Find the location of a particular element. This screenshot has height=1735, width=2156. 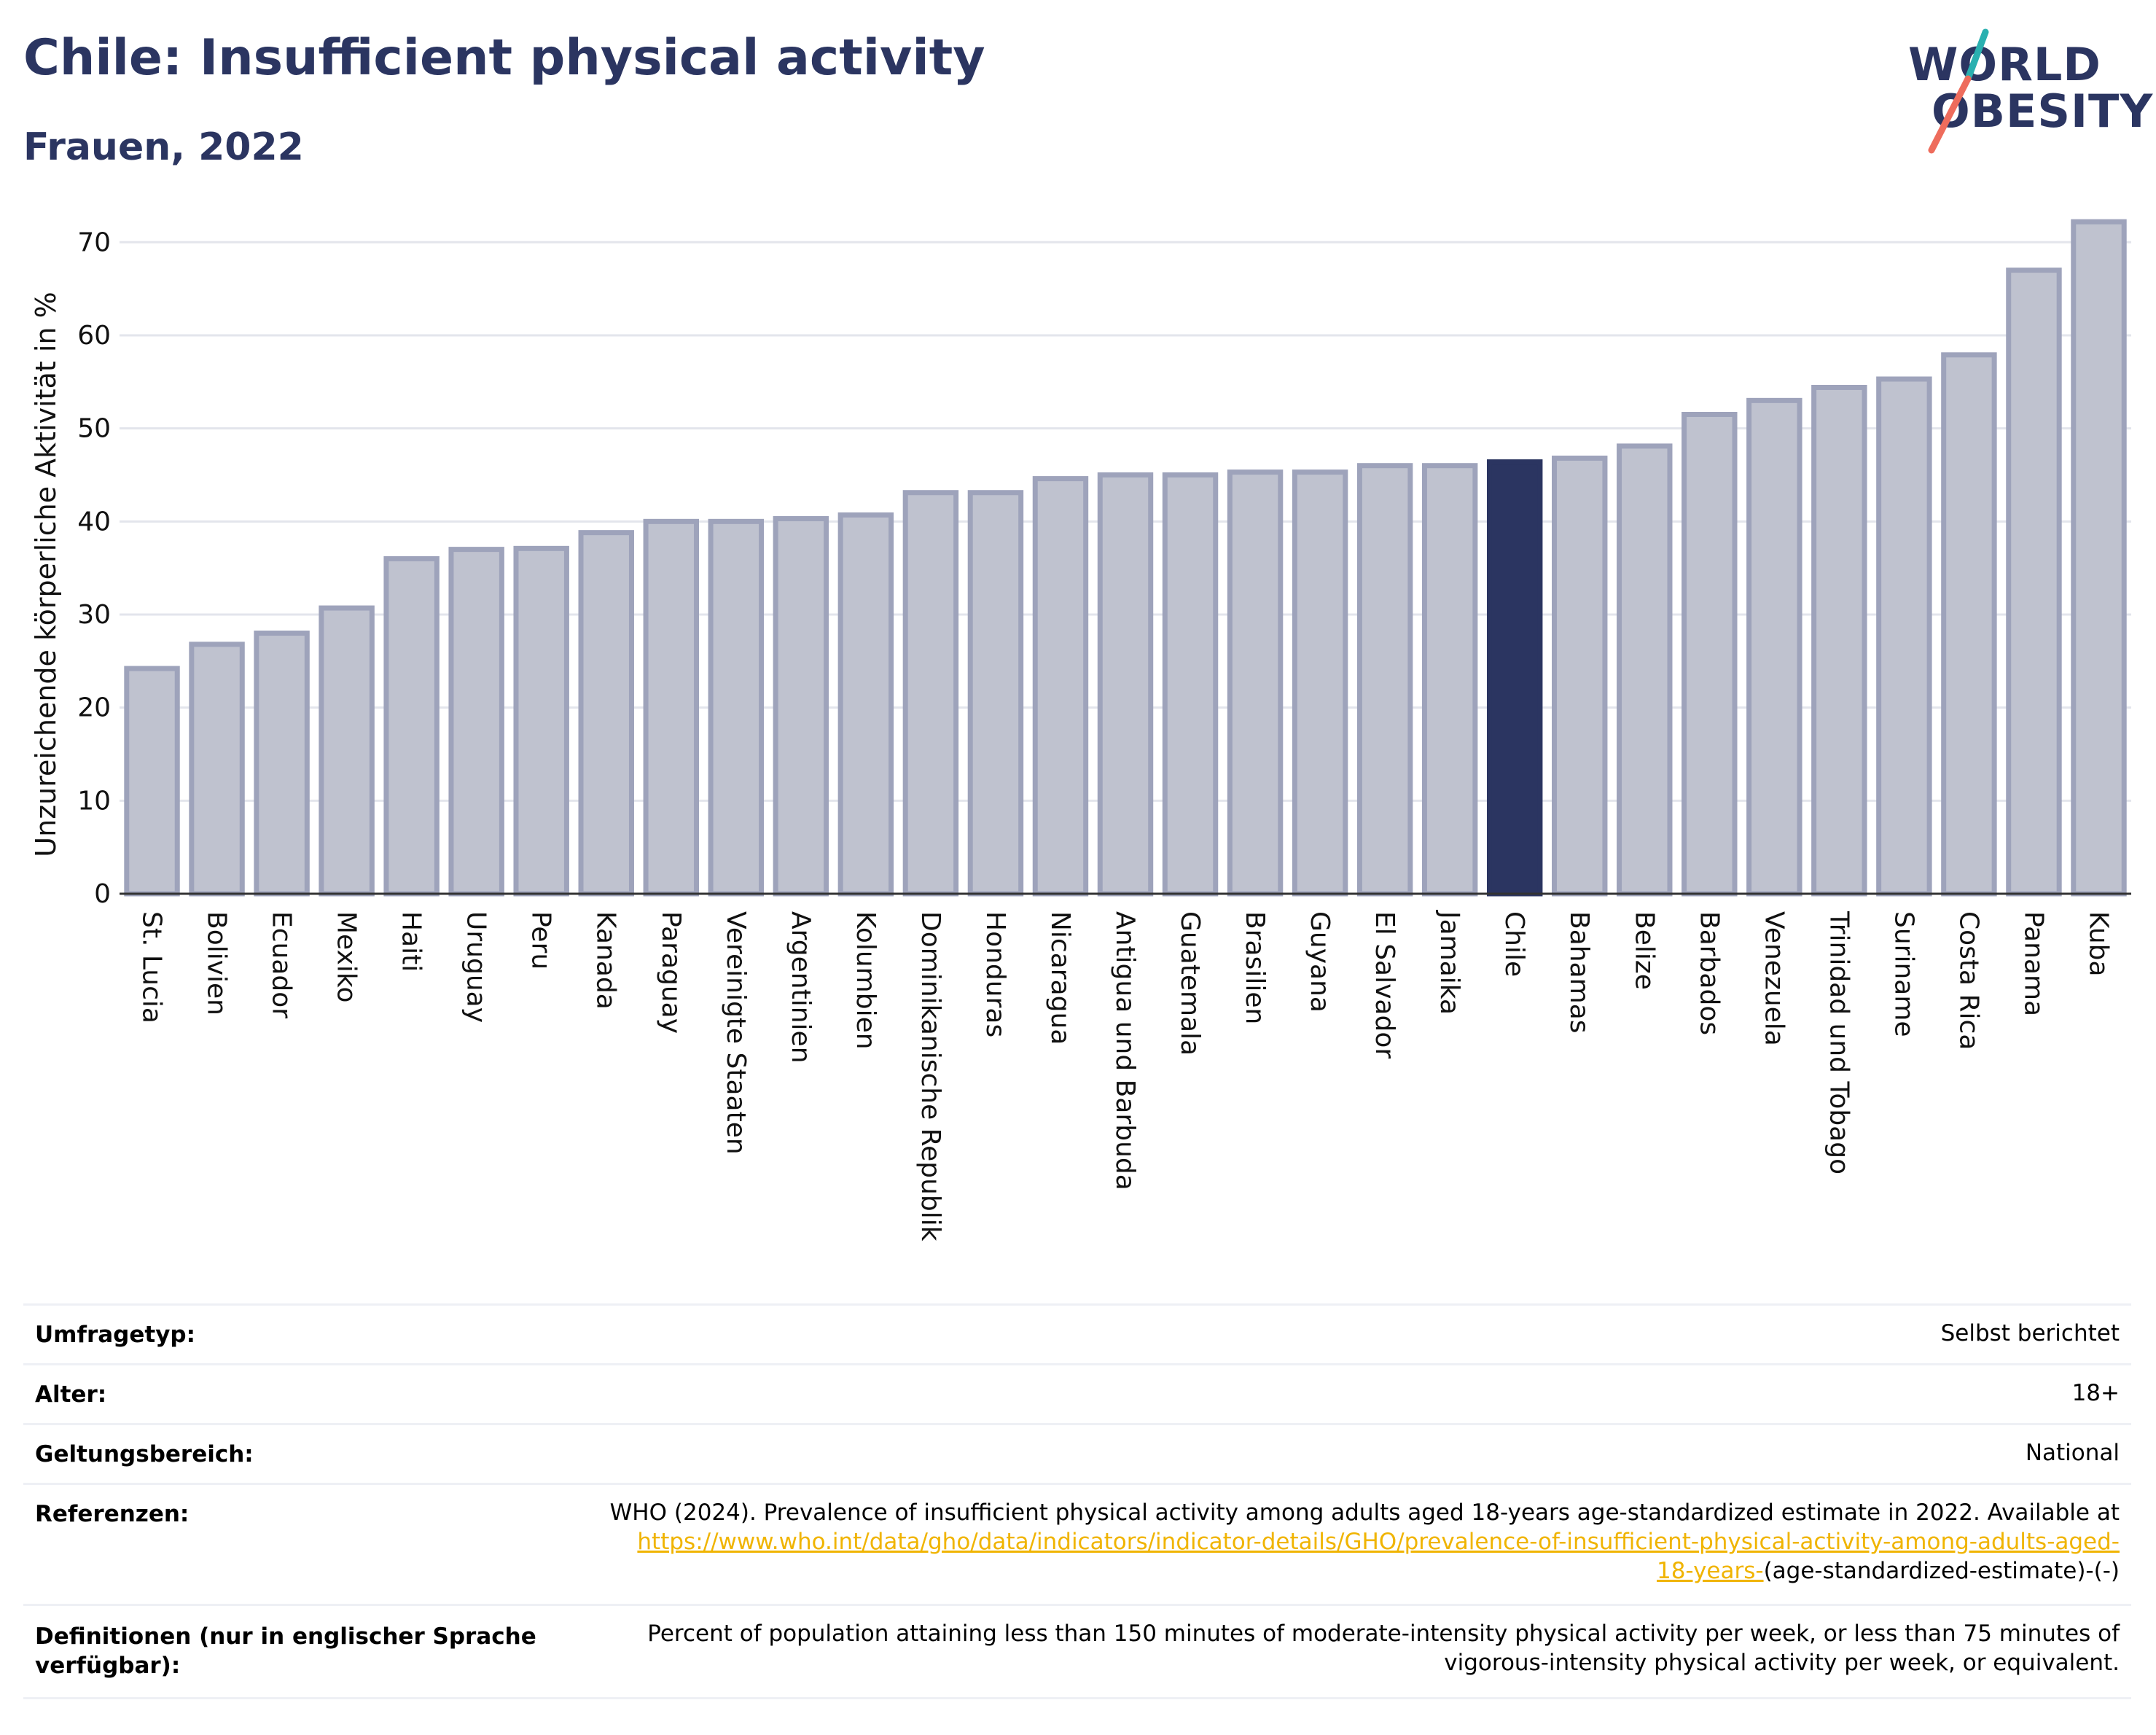

meta-row-age: Alter: 18+ is located at coordinates (1077, 1393).